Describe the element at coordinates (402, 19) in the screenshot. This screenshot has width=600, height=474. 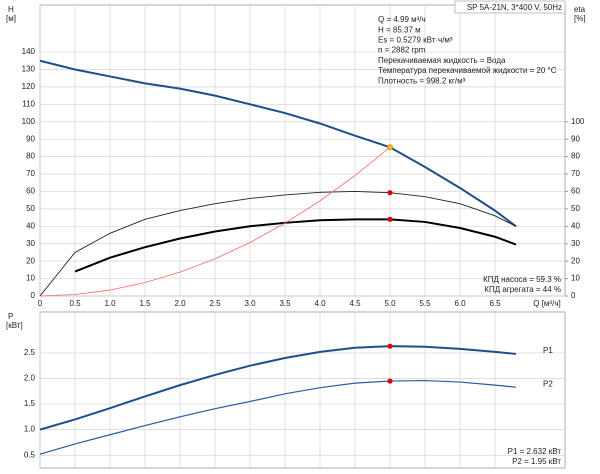
I see `info-line: Q = 4.99 м³/ч` at that location.